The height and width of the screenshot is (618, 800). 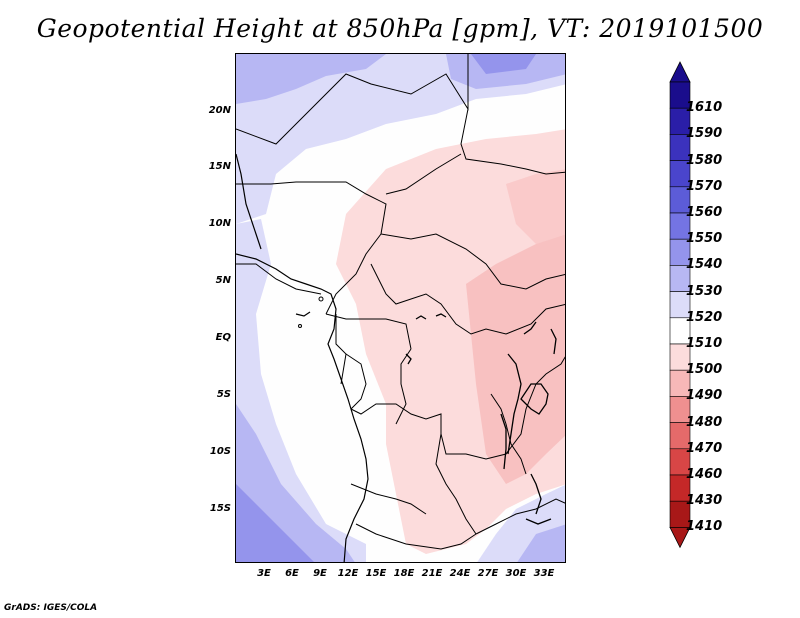 I want to click on colorbar-level-label: 1520, so click(x=704, y=317).